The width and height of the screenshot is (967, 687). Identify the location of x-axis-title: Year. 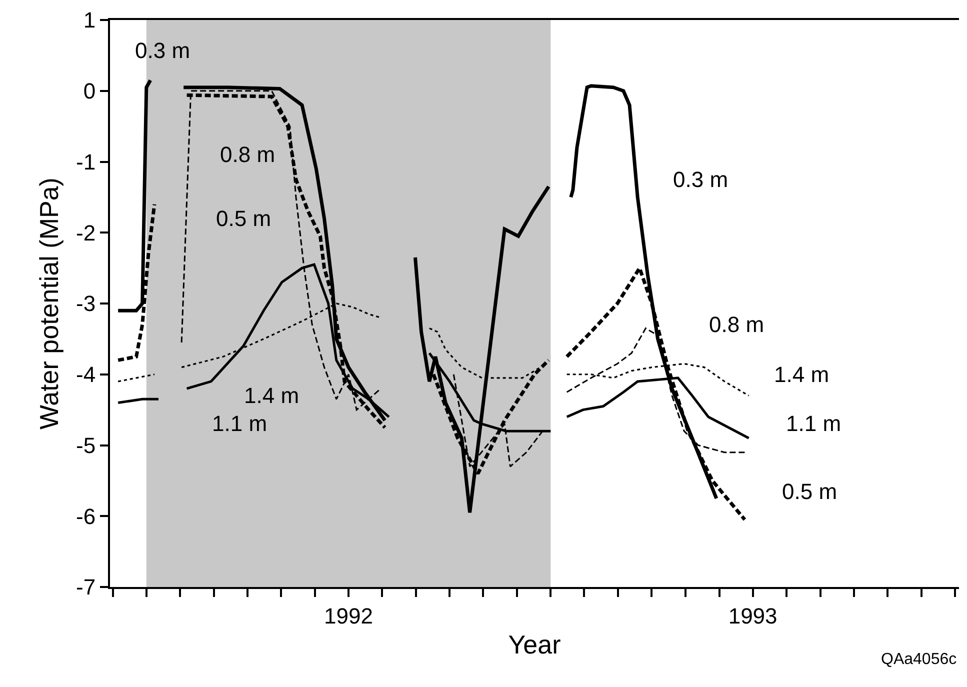
(535, 645).